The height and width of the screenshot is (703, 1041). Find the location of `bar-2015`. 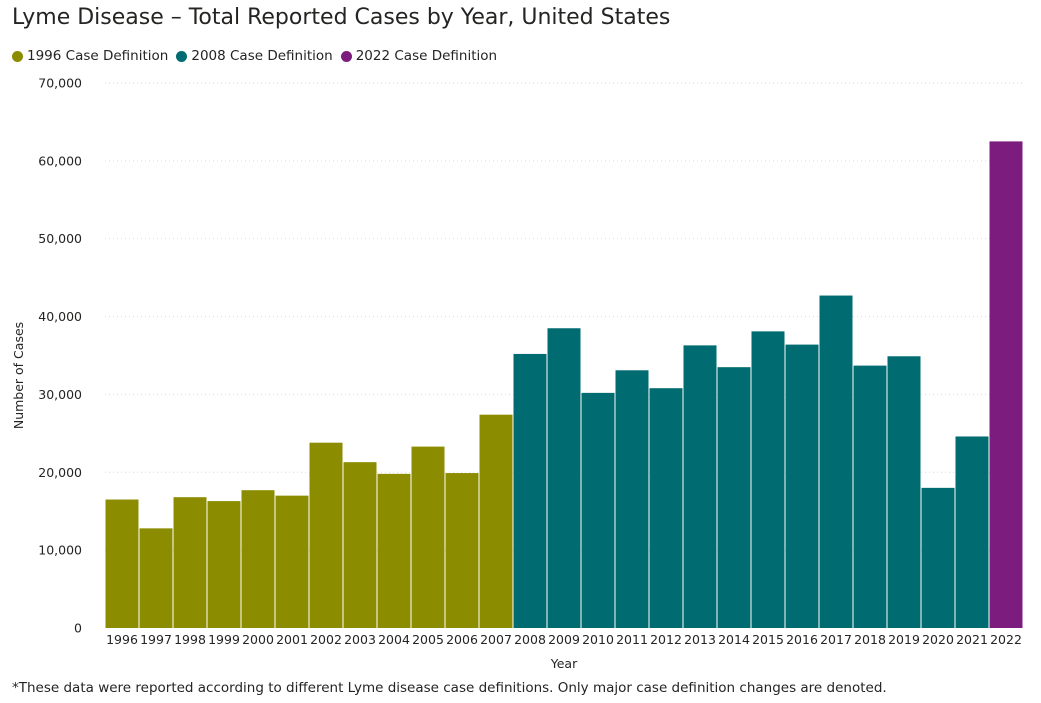

bar-2015 is located at coordinates (768, 479).